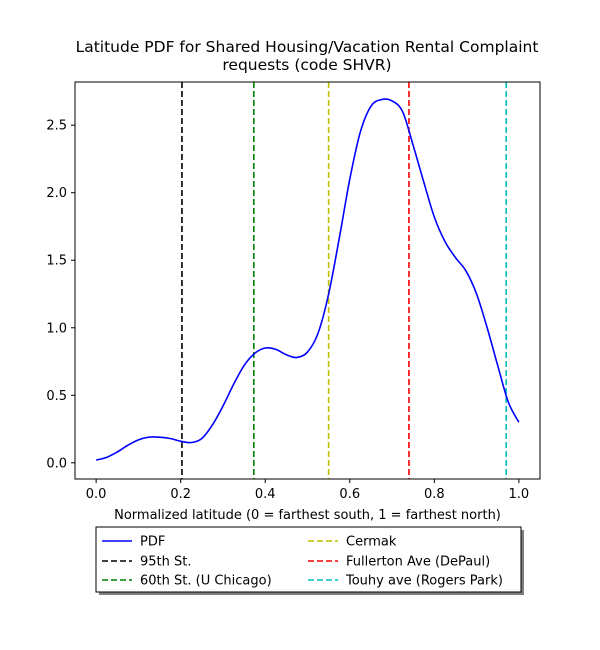 The width and height of the screenshot is (600, 650). What do you see at coordinates (265, 494) in the screenshot?
I see `x-tick-label: 0.4` at bounding box center [265, 494].